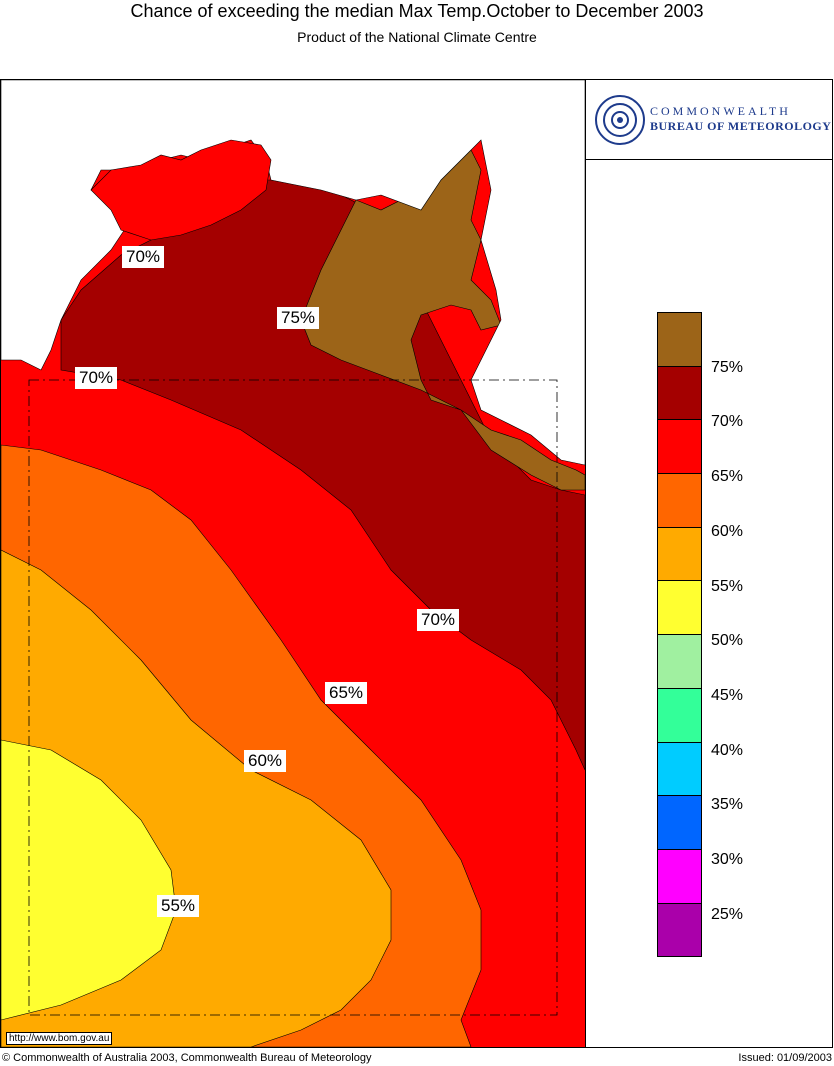 Image resolution: width=834 pixels, height=1066 pixels. Describe the element at coordinates (727, 641) in the screenshot. I see `legend-label: 50%` at that location.